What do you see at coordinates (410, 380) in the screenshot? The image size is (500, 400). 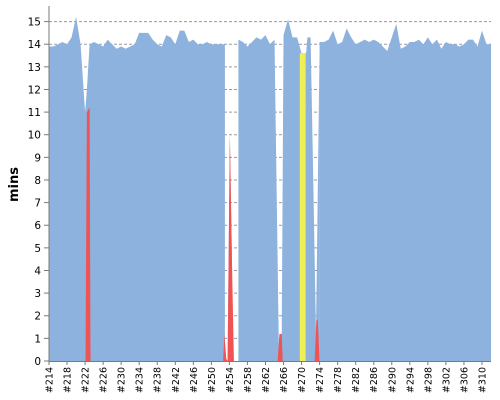 I see `x-tick-label: #294` at bounding box center [410, 380].